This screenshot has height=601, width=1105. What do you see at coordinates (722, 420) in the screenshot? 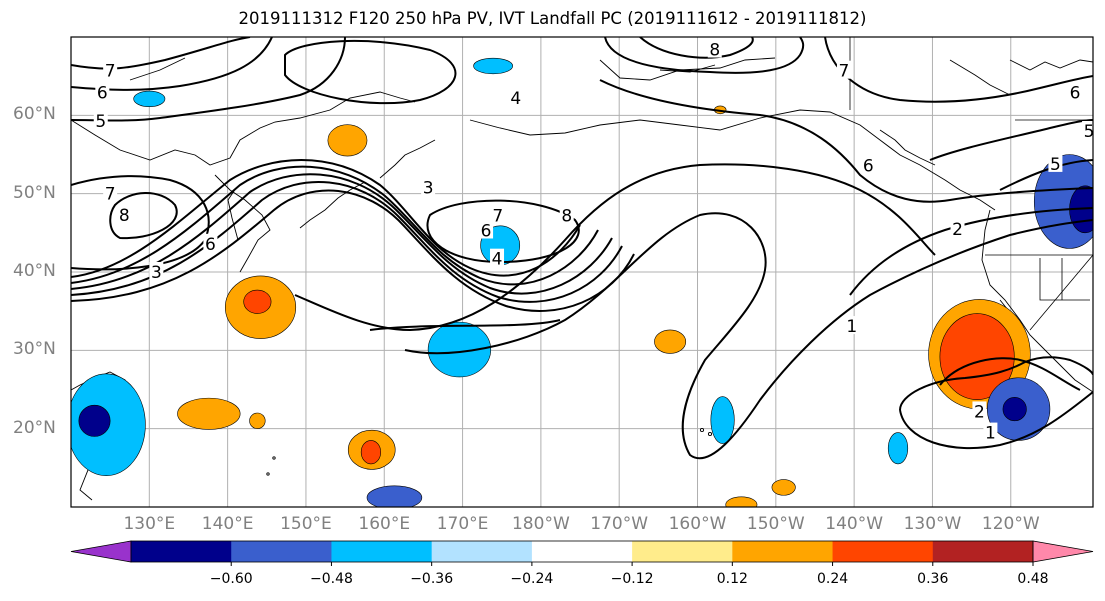
I see `pv-anomaly-blue-hawaii` at bounding box center [722, 420].